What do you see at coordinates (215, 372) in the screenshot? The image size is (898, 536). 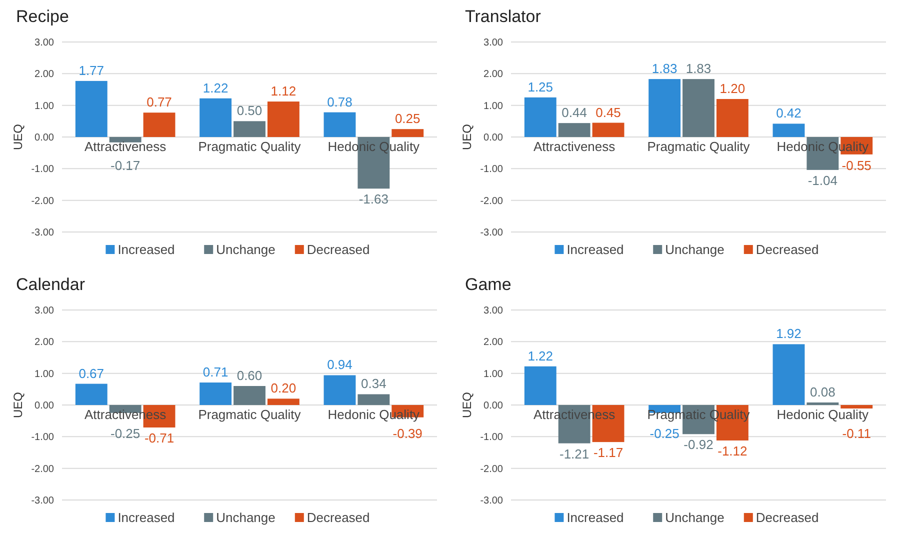 I see `data-label: 0.71` at bounding box center [215, 372].